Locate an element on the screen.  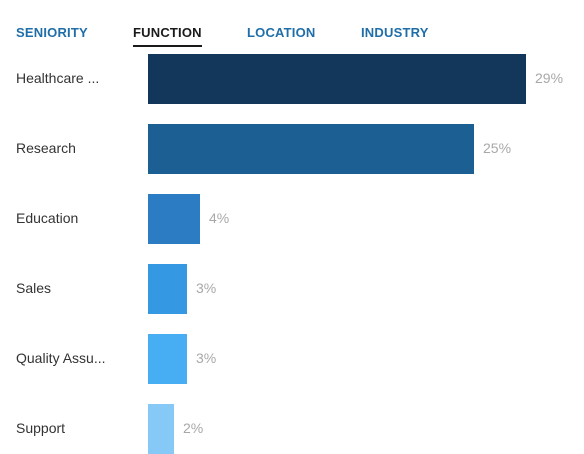
bar-row: Quality Assu... 3% is located at coordinates (292, 359).